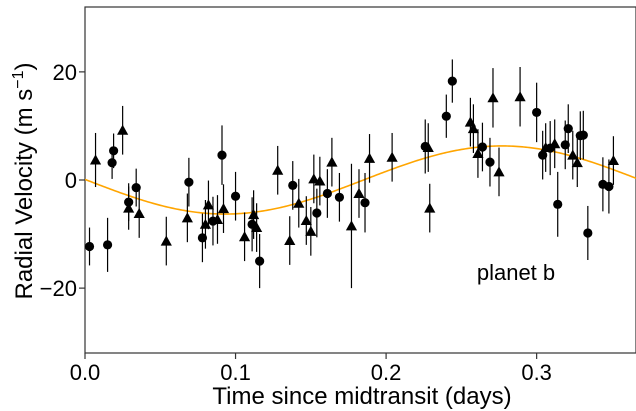  Describe the element at coordinates (65, 72) in the screenshot. I see `y-tick-label: 20` at that location.